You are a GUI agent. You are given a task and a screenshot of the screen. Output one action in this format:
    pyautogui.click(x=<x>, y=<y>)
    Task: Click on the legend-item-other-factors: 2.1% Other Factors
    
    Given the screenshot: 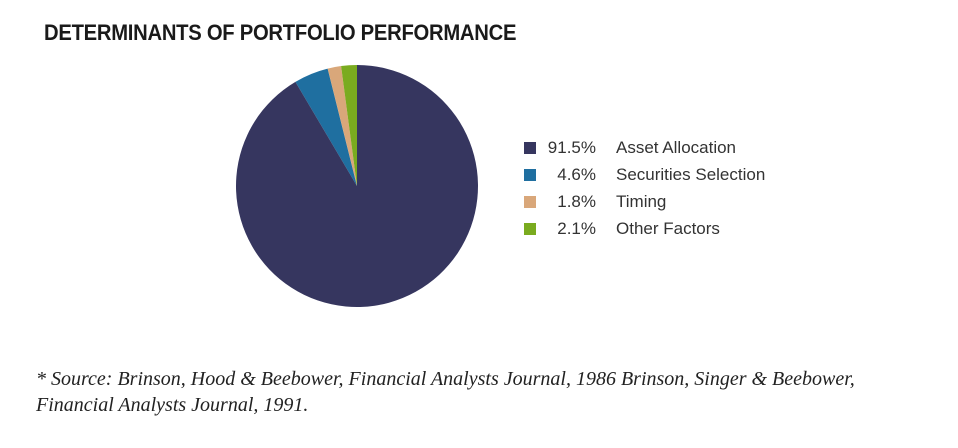 What is the action you would take?
    pyautogui.click(x=644, y=228)
    